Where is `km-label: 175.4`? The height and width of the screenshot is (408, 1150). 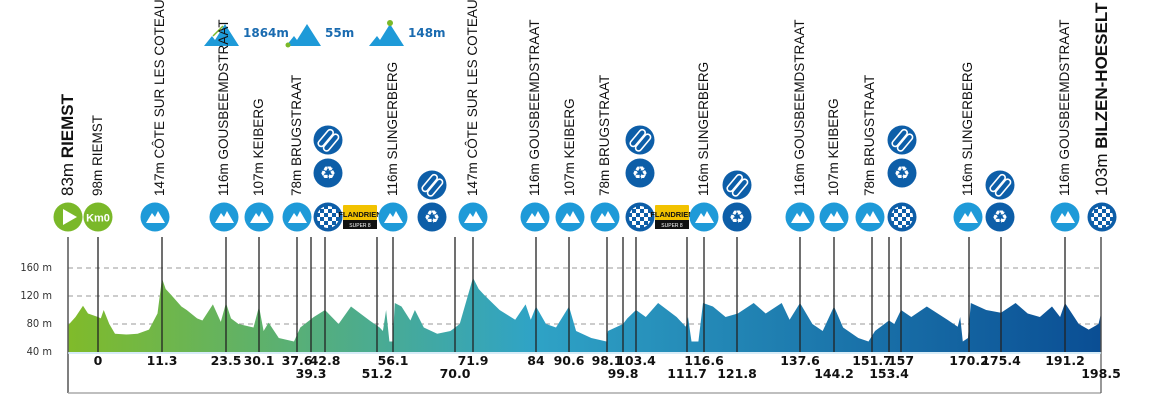 km-label: 175.4 is located at coordinates (1001, 360).